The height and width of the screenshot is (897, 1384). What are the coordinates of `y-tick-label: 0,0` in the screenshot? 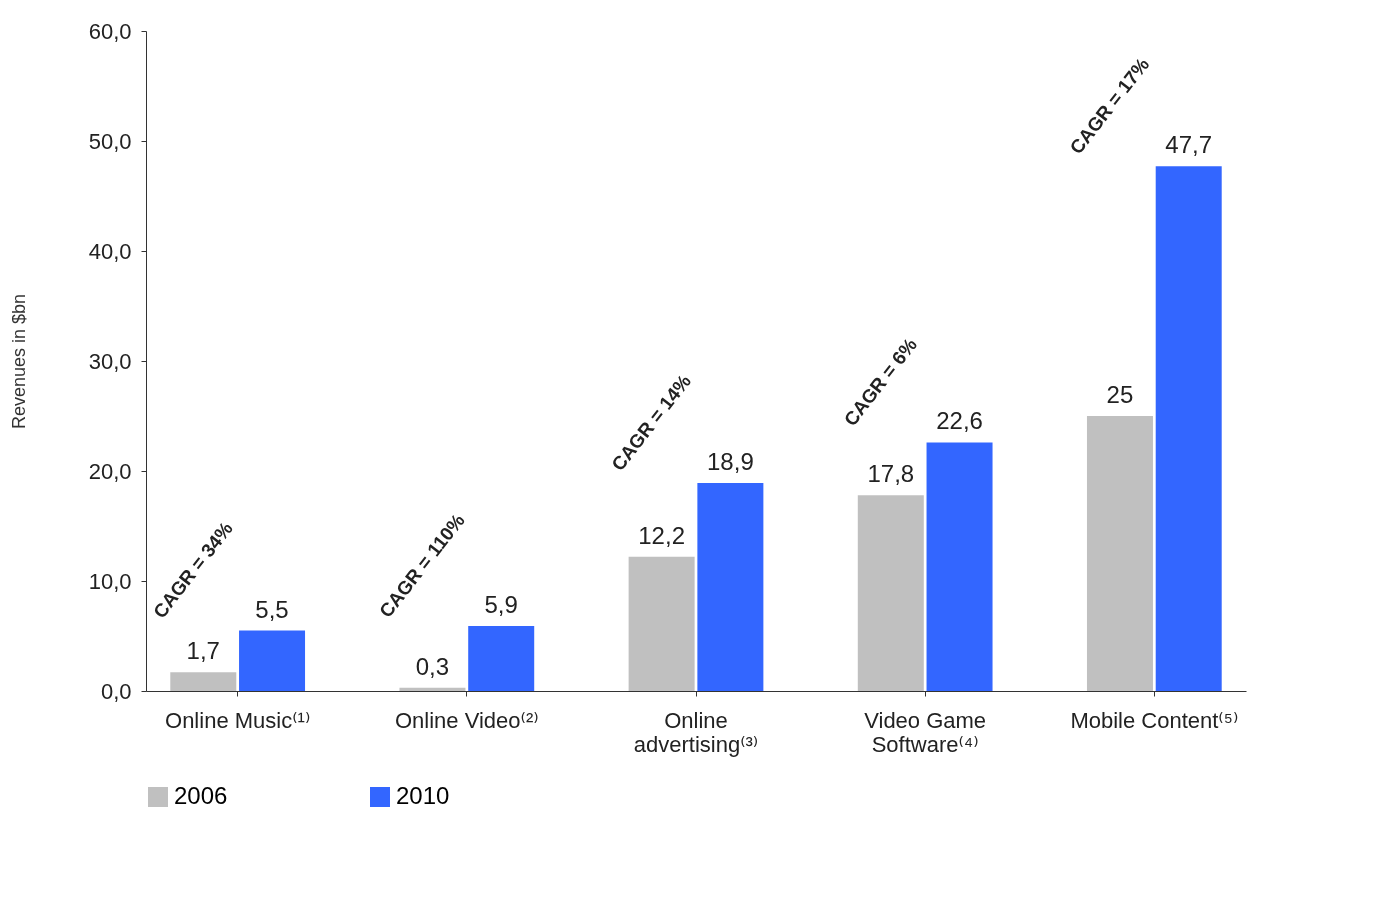 It's located at (116, 691).